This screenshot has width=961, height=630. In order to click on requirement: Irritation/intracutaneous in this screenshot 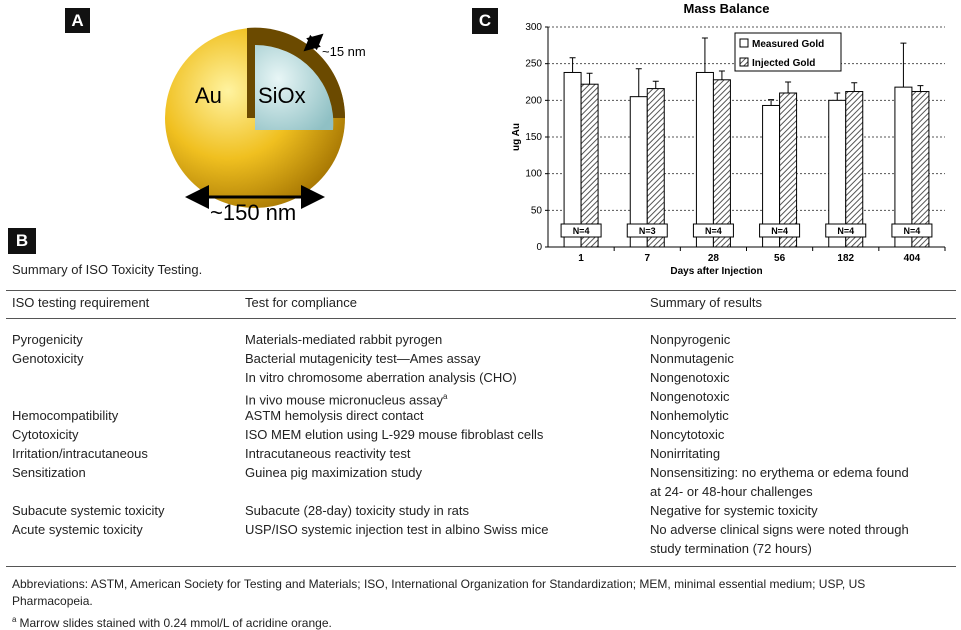, I will do `click(80, 453)`.